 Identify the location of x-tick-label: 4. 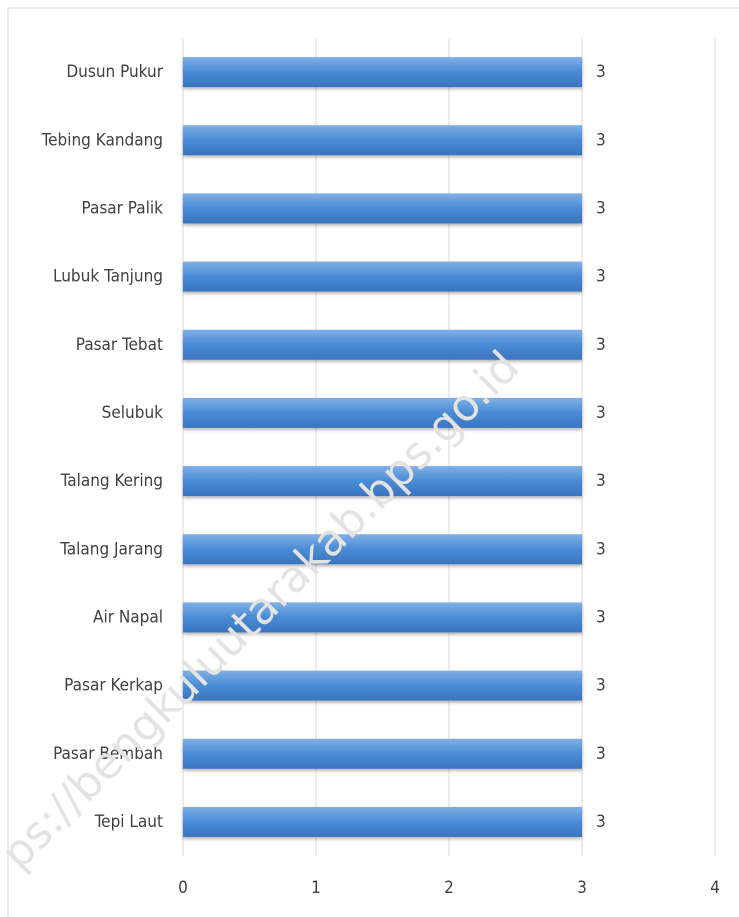
(715, 888).